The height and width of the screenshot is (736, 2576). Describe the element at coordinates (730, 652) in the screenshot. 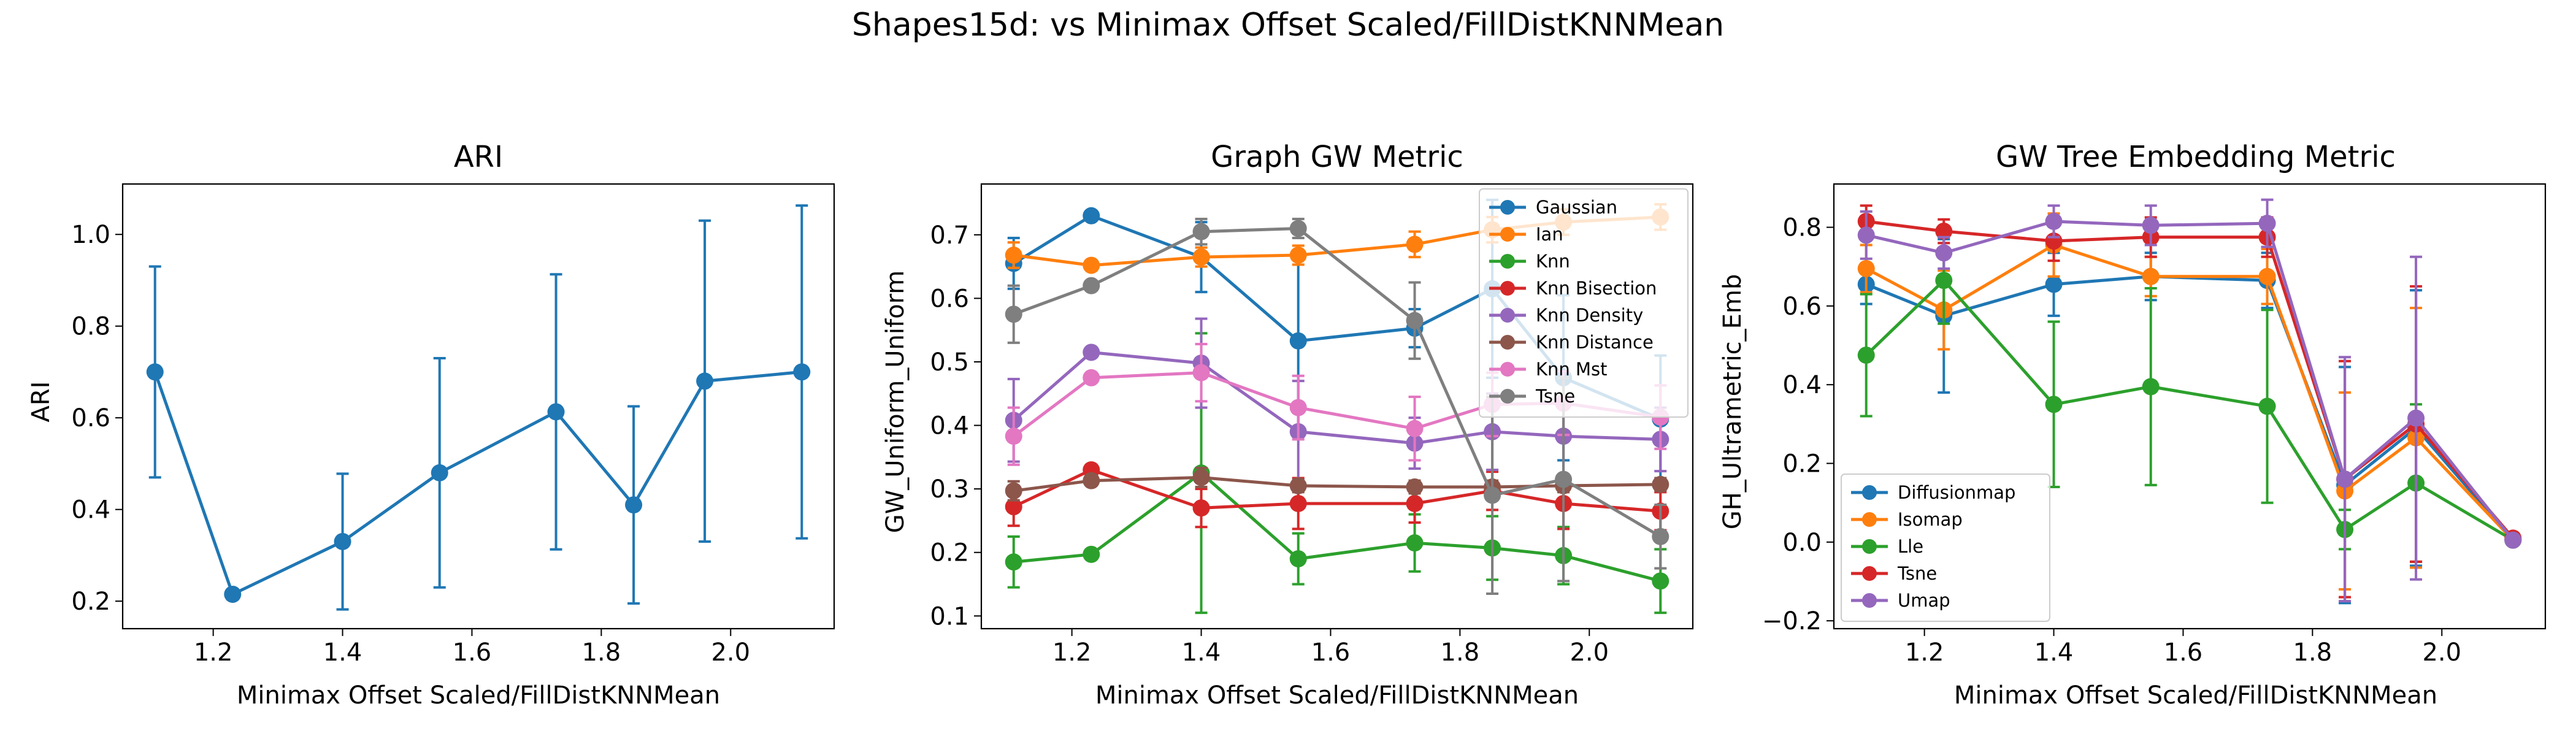

I see `ari-xtick-label: 2.0` at that location.